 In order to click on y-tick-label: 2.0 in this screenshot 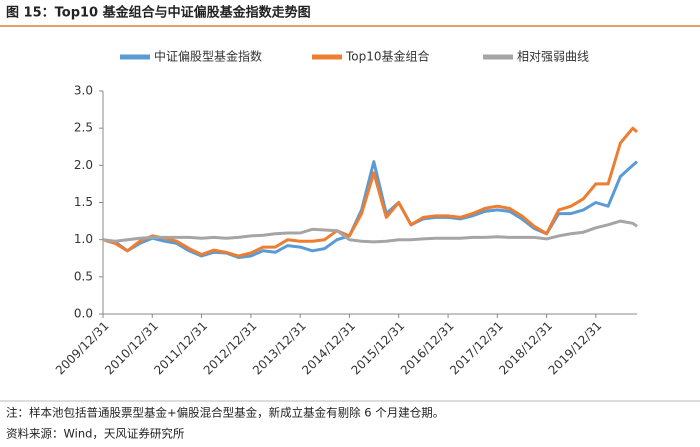, I will do `click(83, 165)`.